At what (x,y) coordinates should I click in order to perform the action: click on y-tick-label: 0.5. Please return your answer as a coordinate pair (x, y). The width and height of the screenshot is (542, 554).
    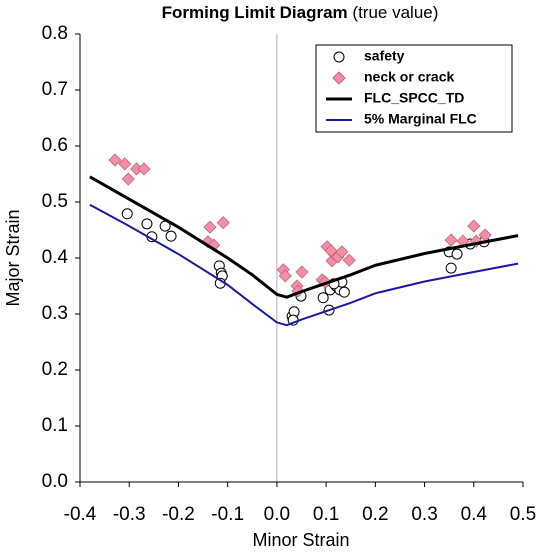
    Looking at the image, I should click on (55, 201).